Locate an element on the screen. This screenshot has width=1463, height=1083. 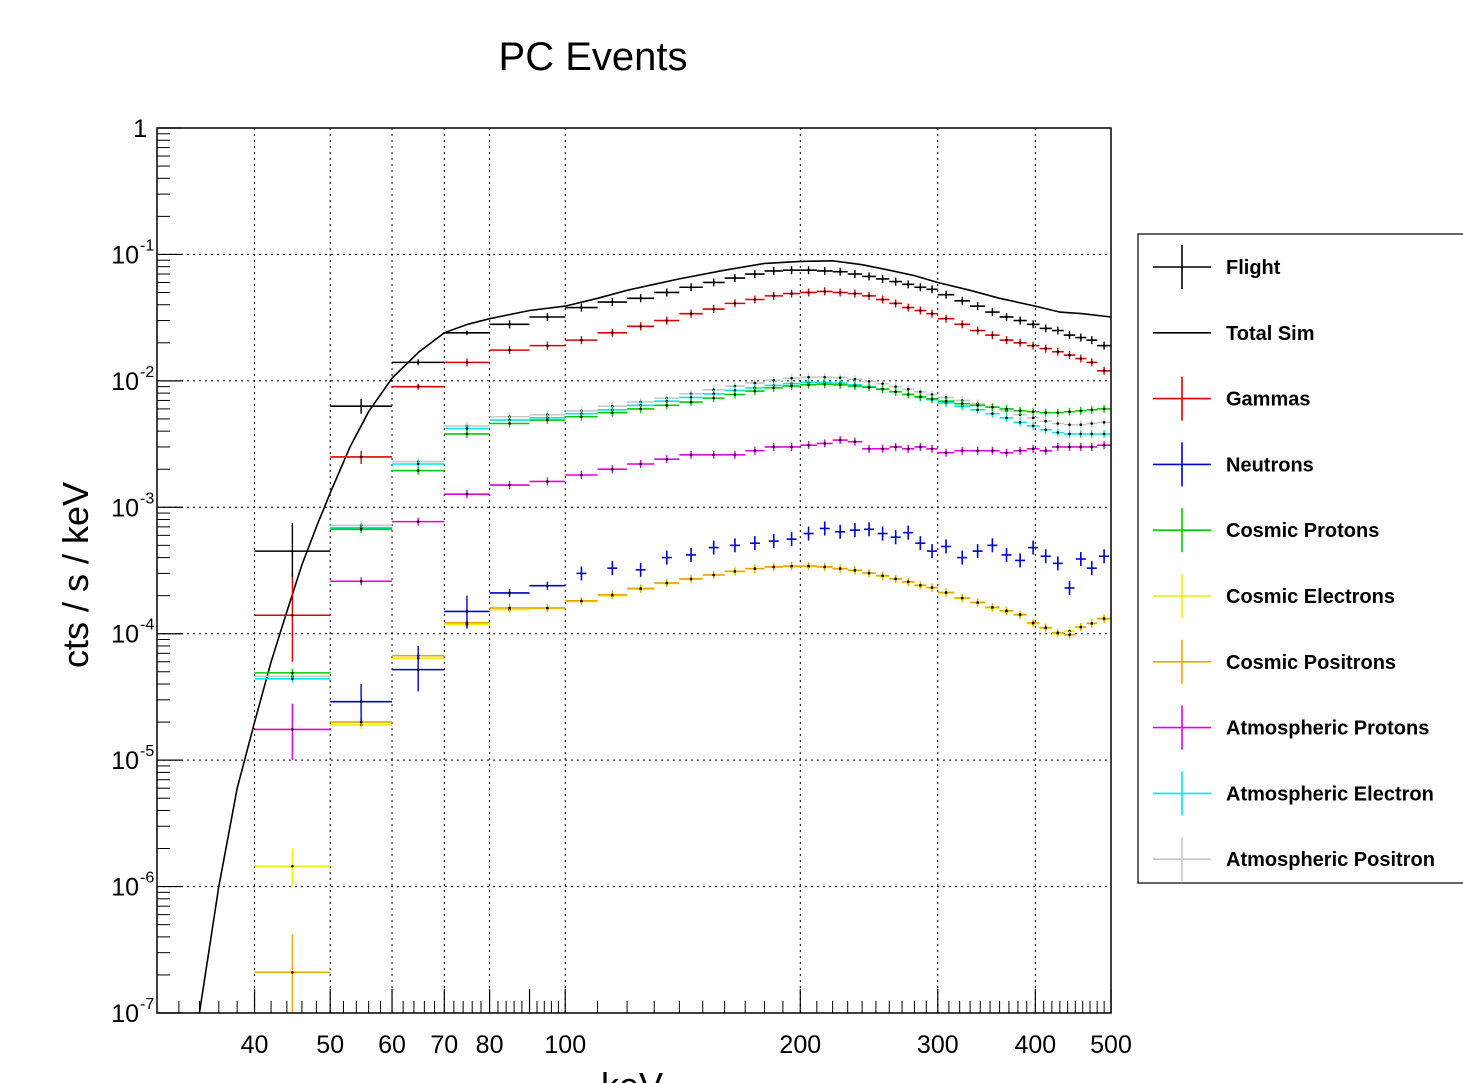
legend-cosmic-protons-label: Cosmic Protons is located at coordinates (1302, 531).